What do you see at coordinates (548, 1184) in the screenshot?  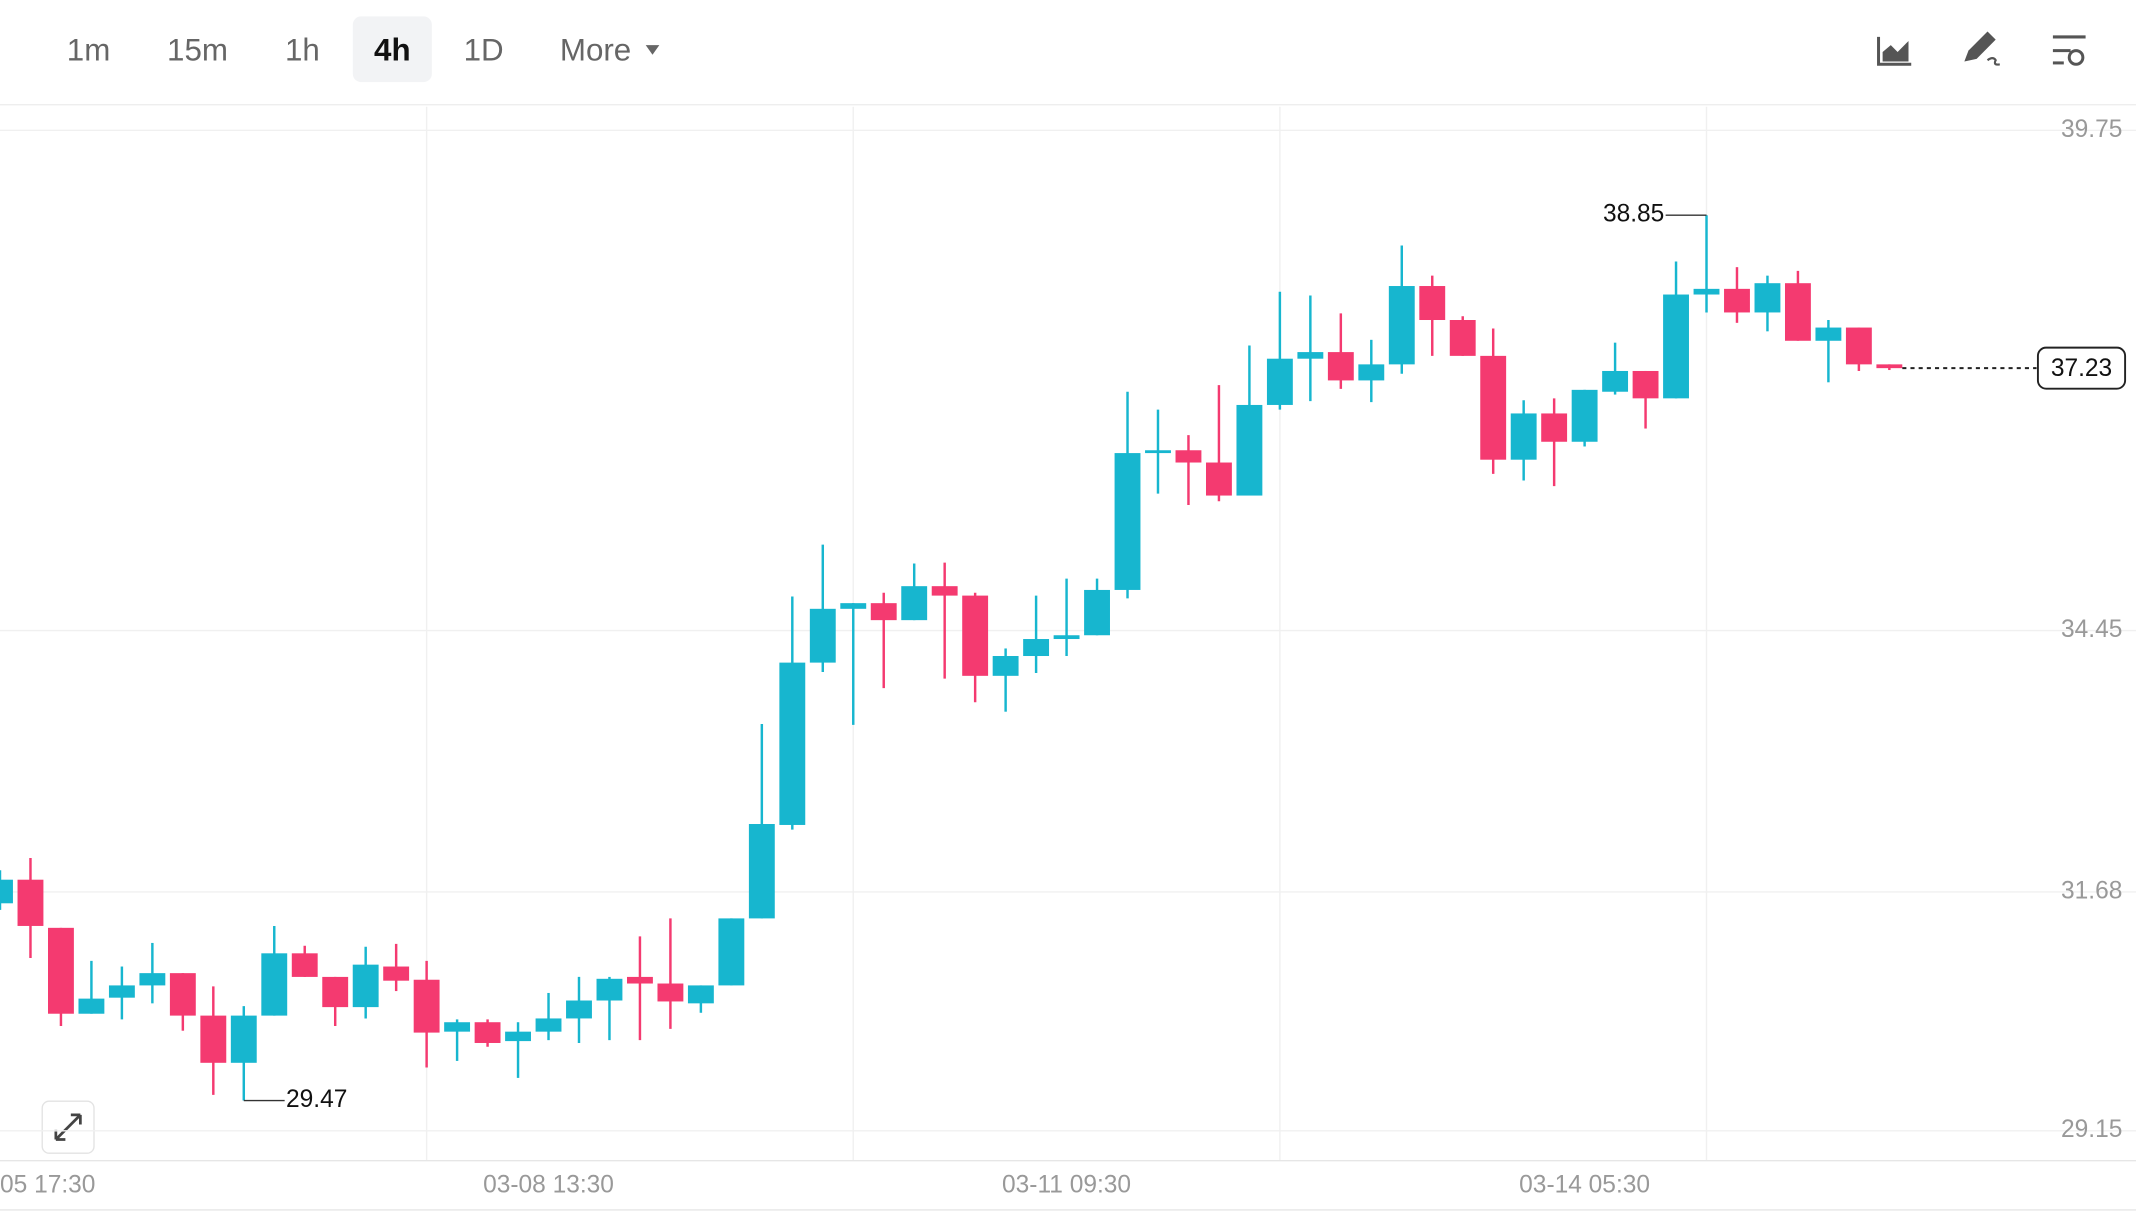 I see `x-tick-label: 03-08 13:30` at bounding box center [548, 1184].